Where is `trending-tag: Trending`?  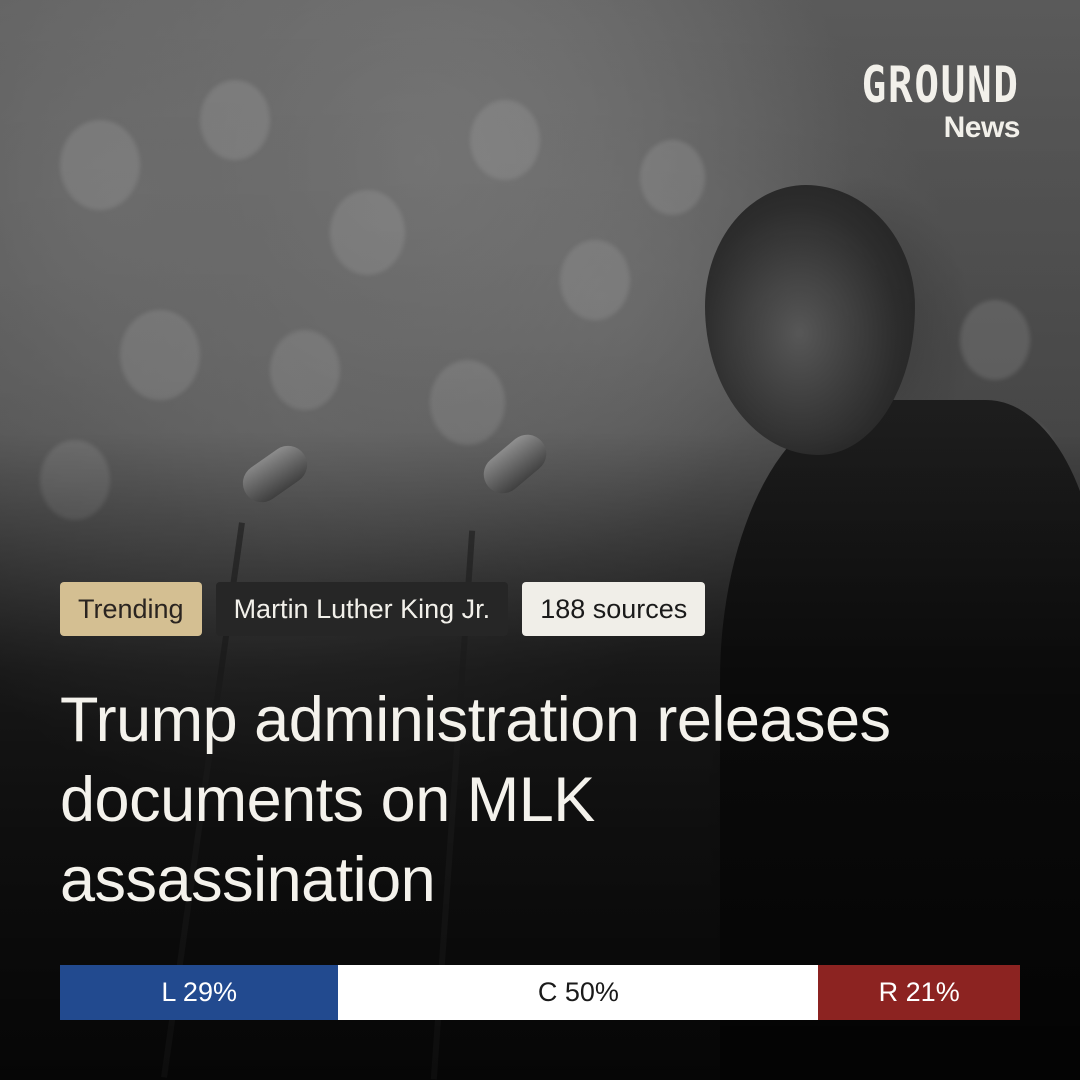
trending-tag: Trending is located at coordinates (131, 609).